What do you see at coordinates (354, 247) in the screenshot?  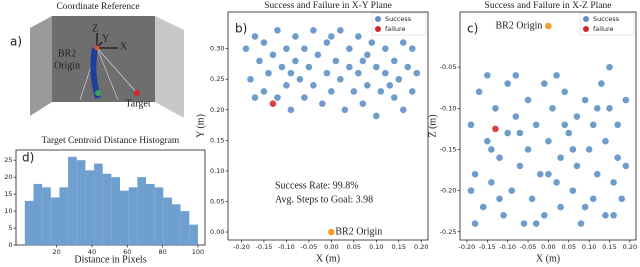 I see `x-tick-label: 0.05` at bounding box center [354, 247].